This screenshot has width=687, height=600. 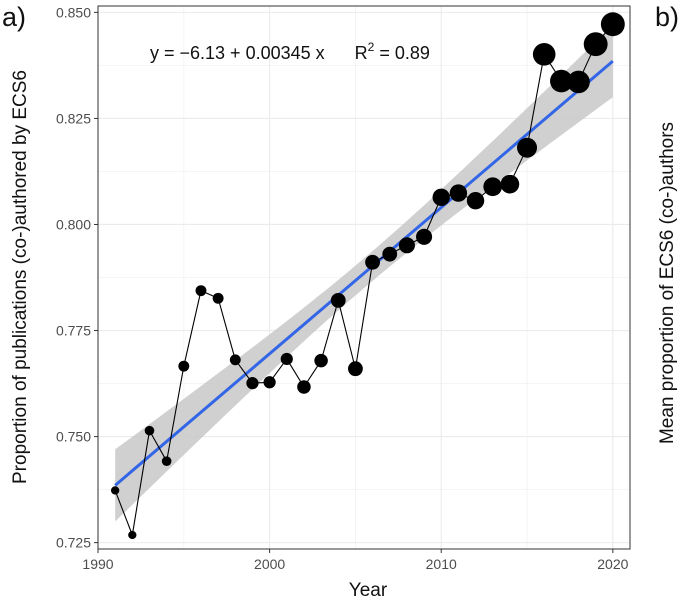 I want to click on r-squared-value: = 0.89, so click(x=402, y=53).